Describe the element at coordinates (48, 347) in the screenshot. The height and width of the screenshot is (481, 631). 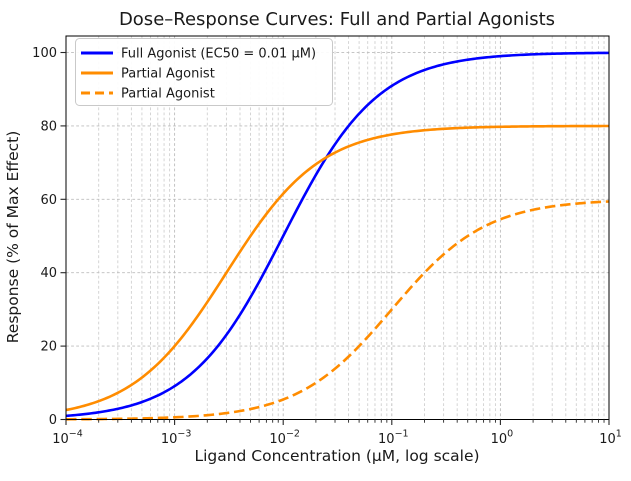
I see `y-tick-label: 20` at that location.